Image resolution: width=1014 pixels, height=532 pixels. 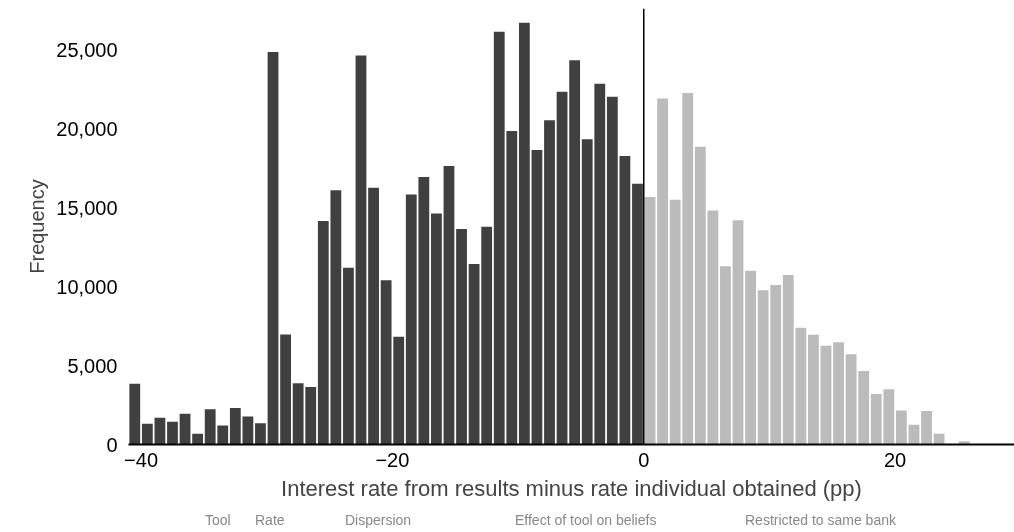 I want to click on text: Dispersion, so click(x=378, y=520).